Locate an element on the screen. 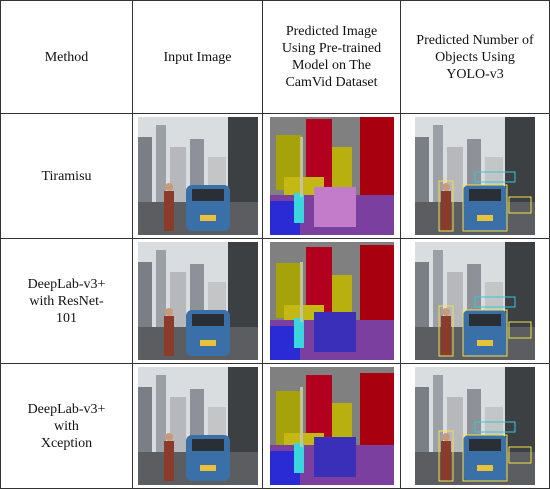 This screenshot has height=490, width=550. method-cell: Tiramisu is located at coordinates (66, 176).